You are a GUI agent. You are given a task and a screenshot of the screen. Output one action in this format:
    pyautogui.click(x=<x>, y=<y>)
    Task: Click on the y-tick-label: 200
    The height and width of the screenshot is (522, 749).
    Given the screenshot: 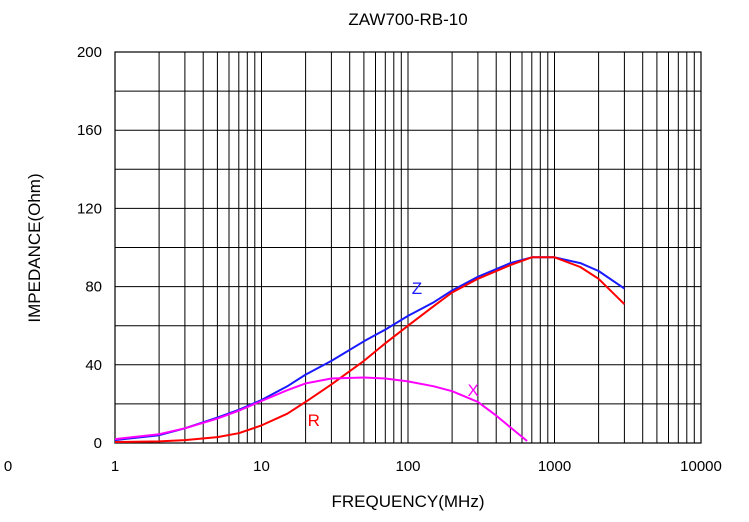 What is the action you would take?
    pyautogui.click(x=89, y=52)
    